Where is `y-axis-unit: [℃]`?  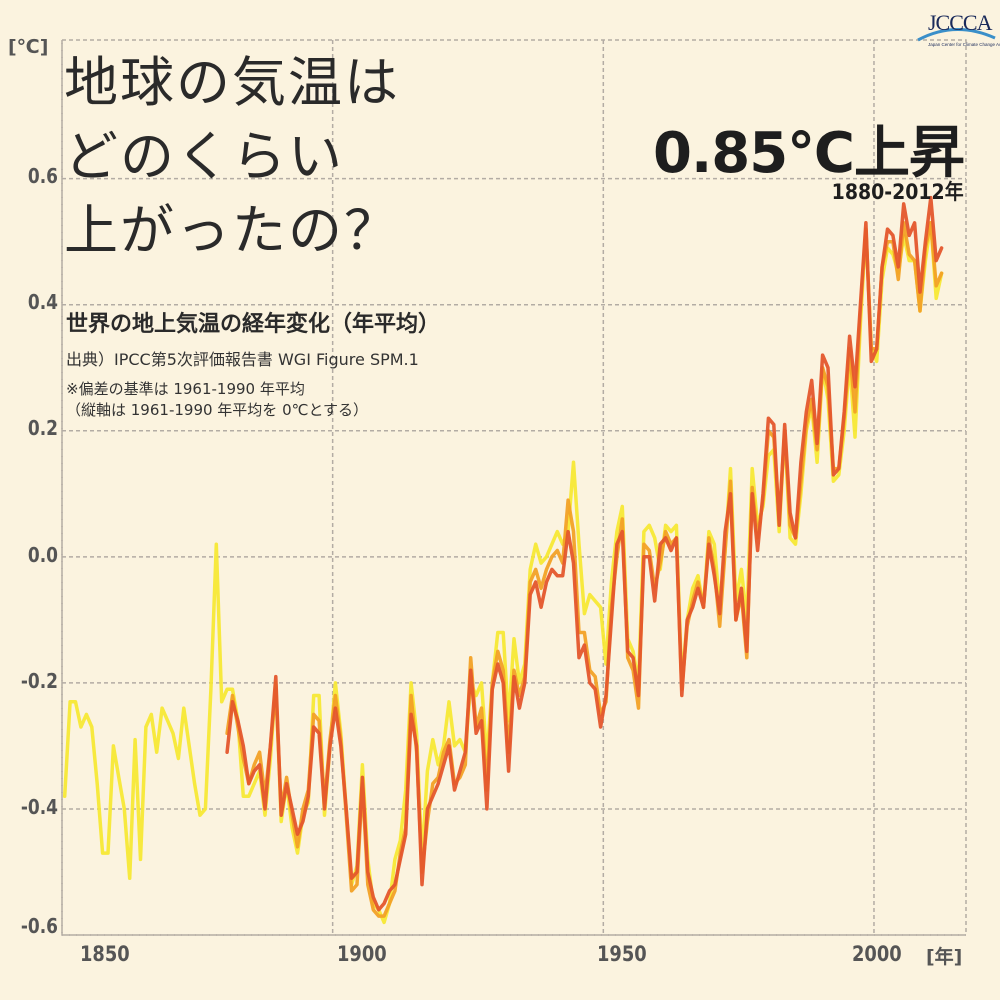 y-axis-unit: [℃] is located at coordinates (28, 47).